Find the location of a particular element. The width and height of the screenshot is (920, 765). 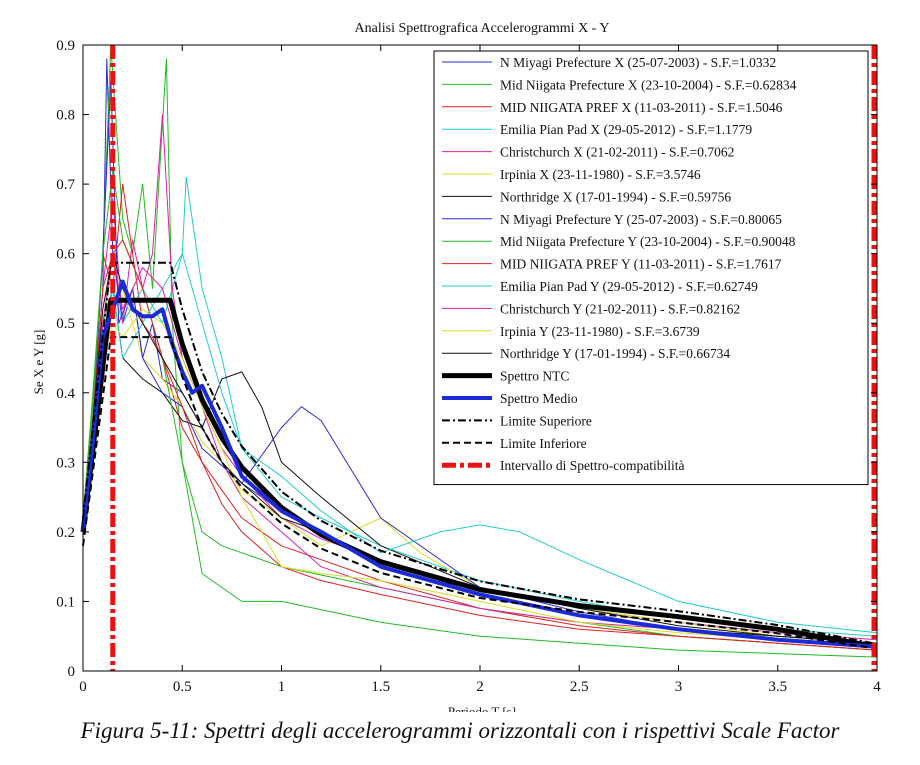

legend-label: Spettro Medio is located at coordinates (539, 398).